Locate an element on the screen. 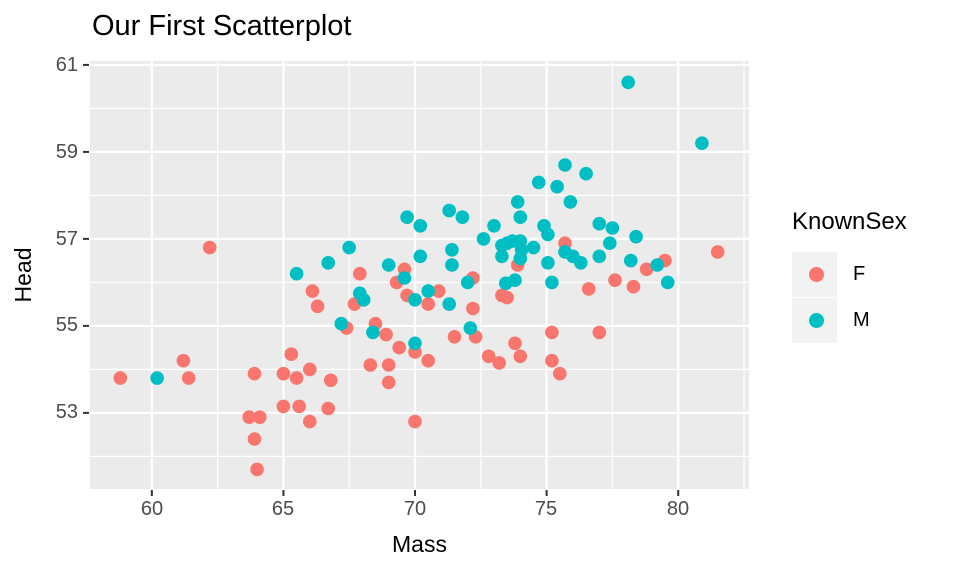 This screenshot has height=576, width=960. legend-title: KnownSex is located at coordinates (849, 221).